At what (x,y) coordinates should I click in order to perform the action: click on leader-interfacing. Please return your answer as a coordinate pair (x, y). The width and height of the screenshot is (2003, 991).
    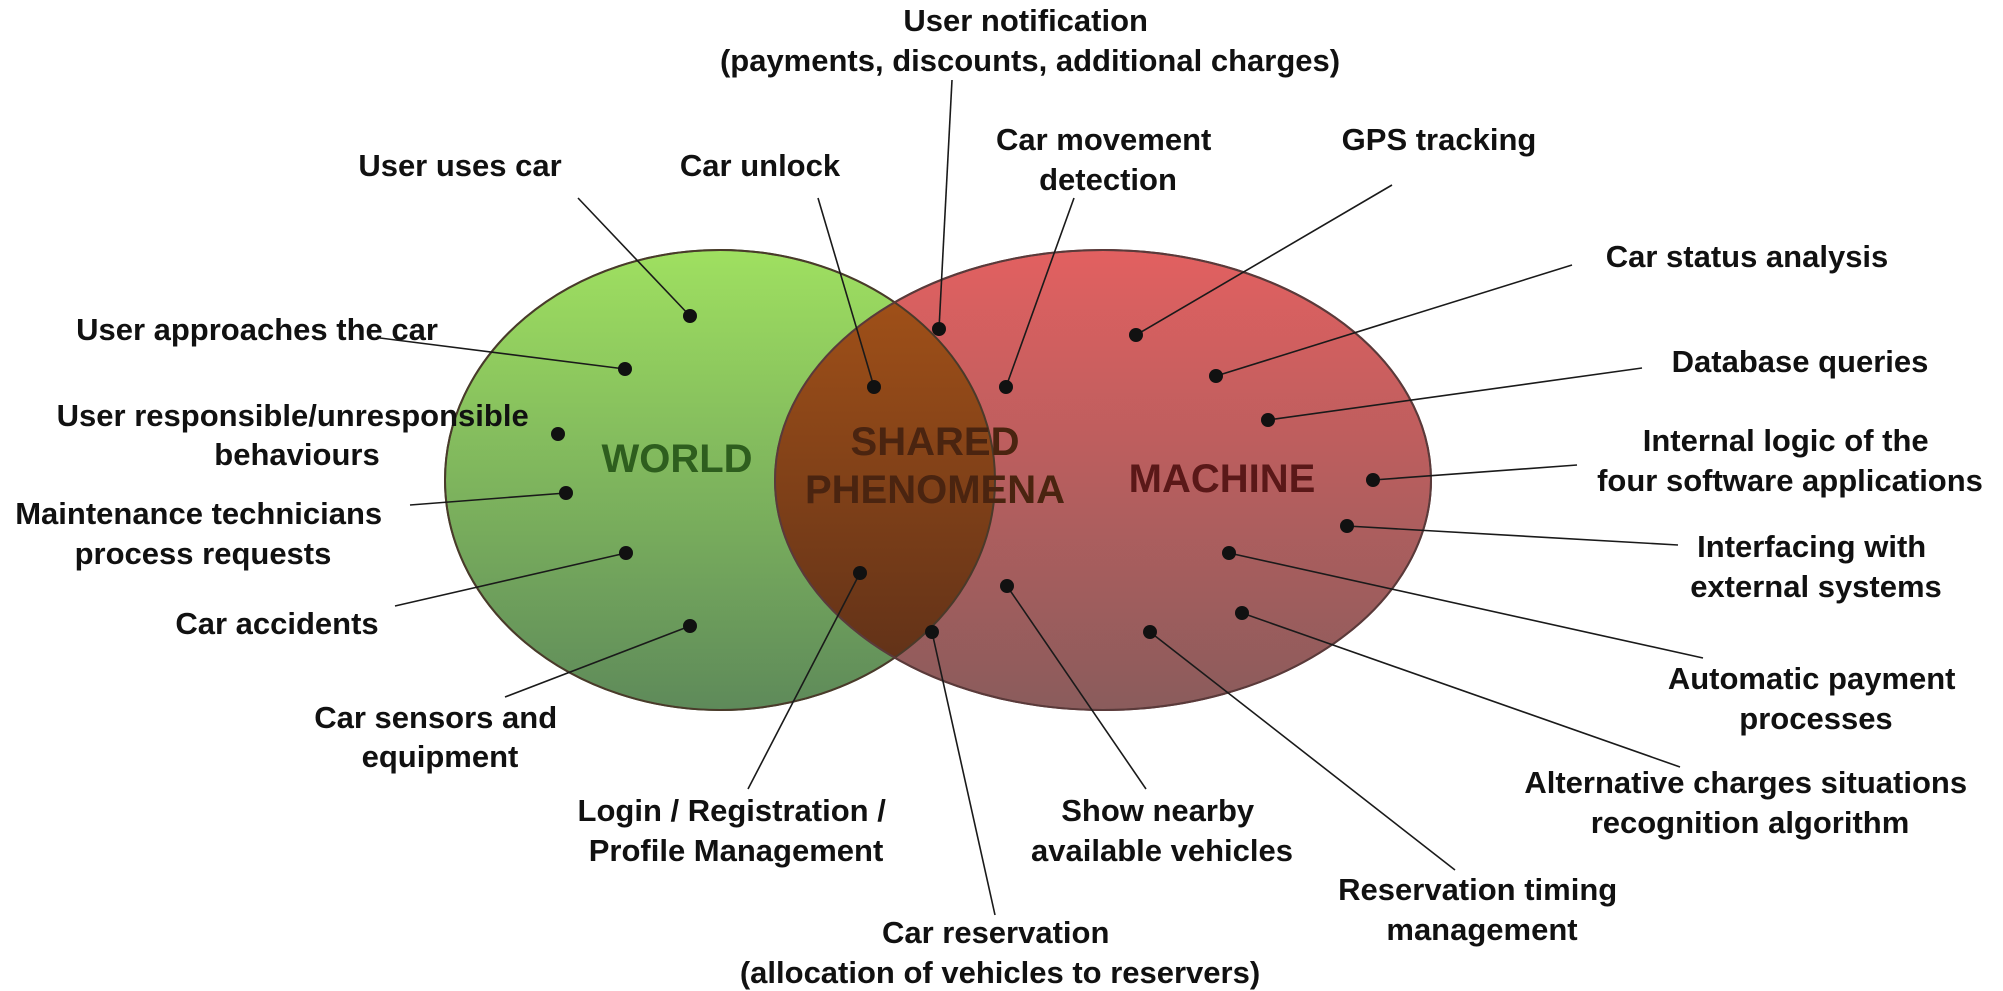
    Looking at the image, I should click on (1512, 535).